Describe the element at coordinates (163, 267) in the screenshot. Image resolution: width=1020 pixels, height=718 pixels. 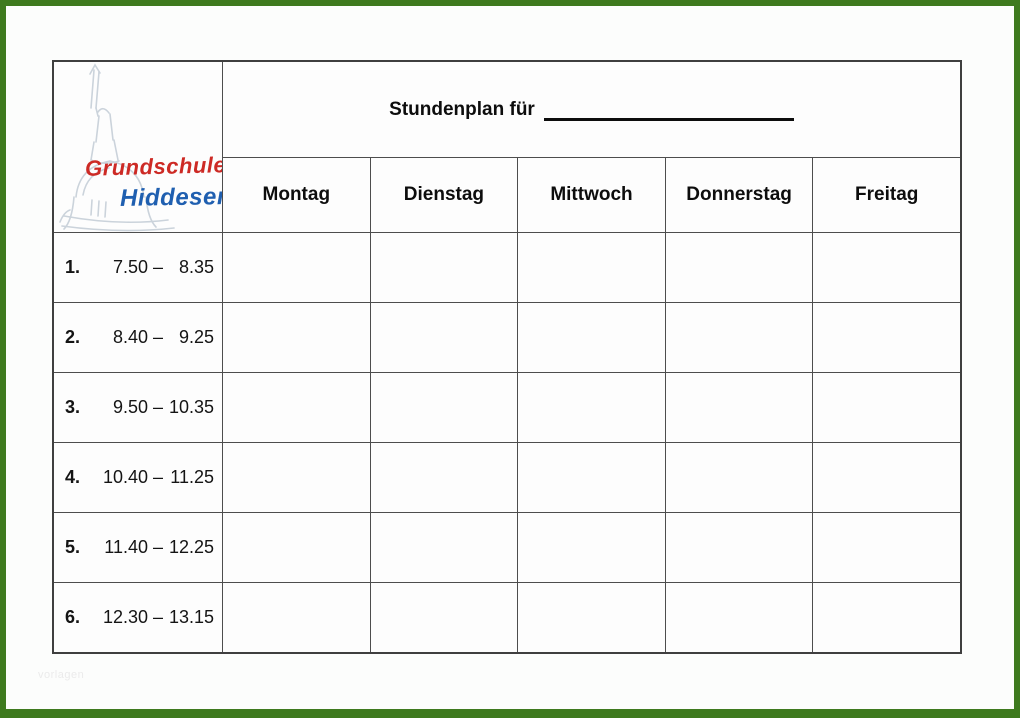
I see `period-time: 7.50–8.35` at that location.